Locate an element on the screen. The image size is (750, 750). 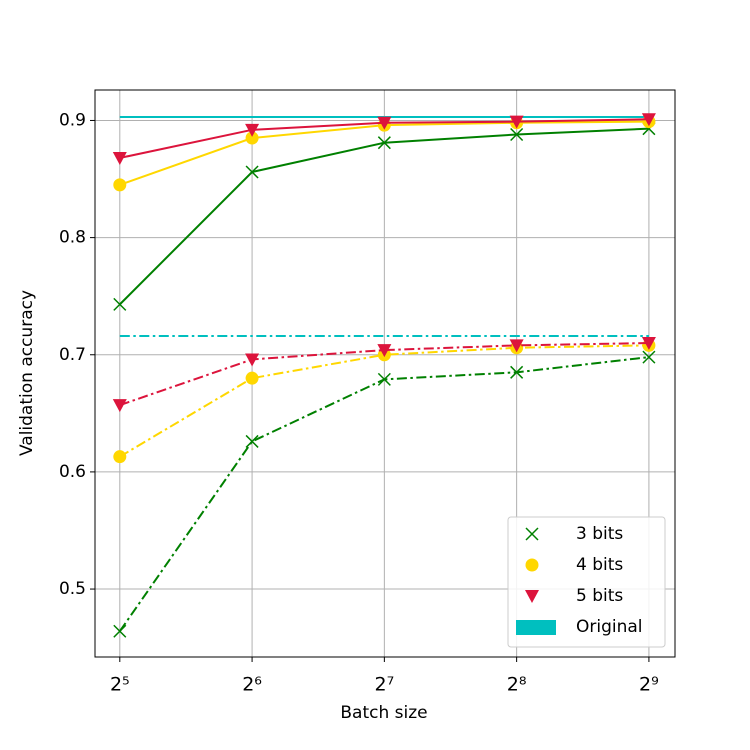
y-tick-label: 0.7 is located at coordinates (72, 355).